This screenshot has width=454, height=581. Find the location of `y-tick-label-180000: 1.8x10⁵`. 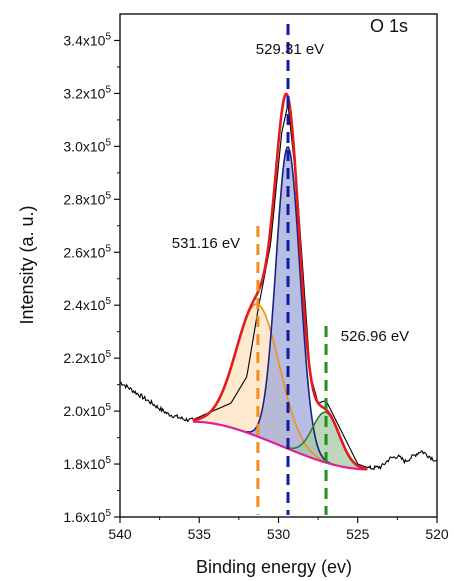

y-tick-label-180000: 1.8x10⁵ is located at coordinates (87, 463).